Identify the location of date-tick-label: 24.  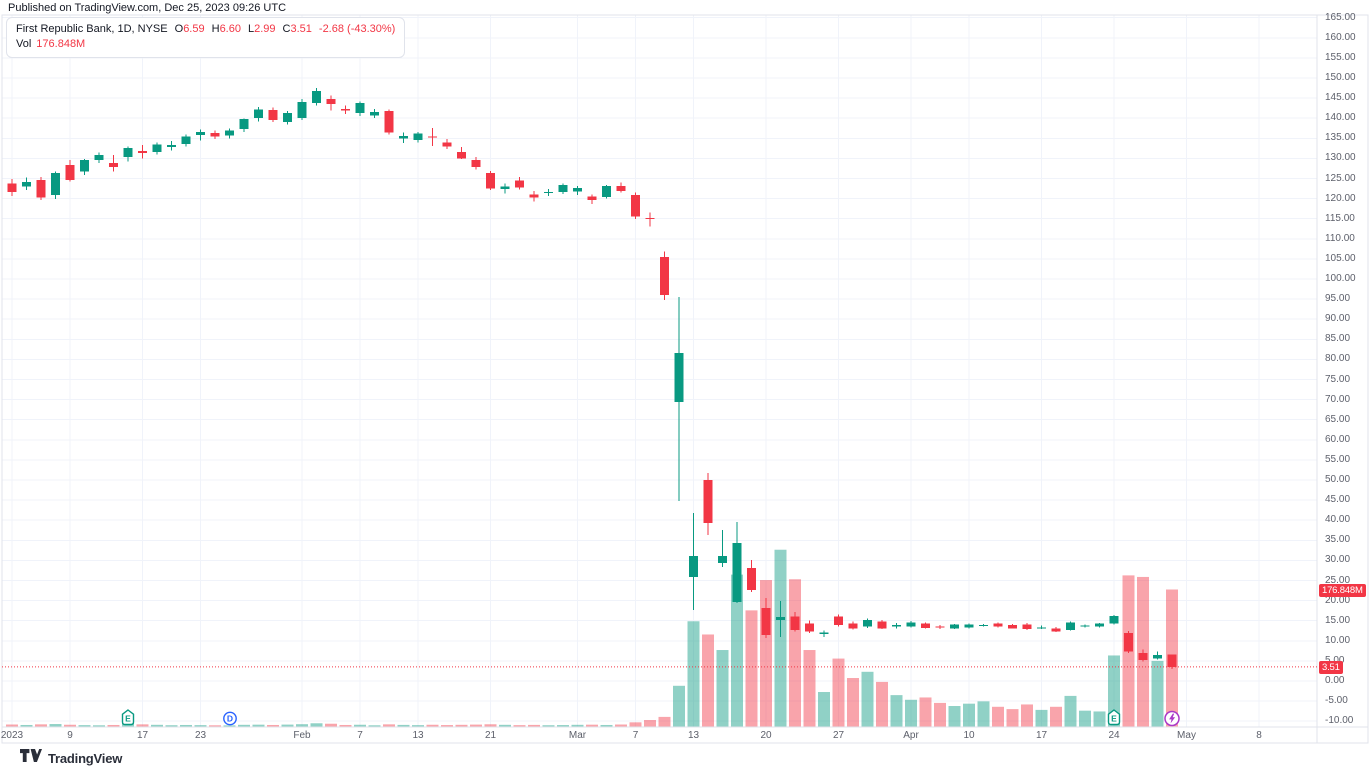
(1114, 735).